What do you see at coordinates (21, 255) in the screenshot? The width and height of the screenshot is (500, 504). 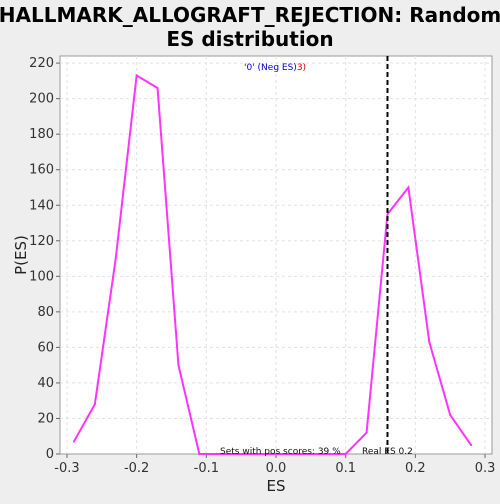 I see `y-axis-title: P(ES)` at bounding box center [21, 255].